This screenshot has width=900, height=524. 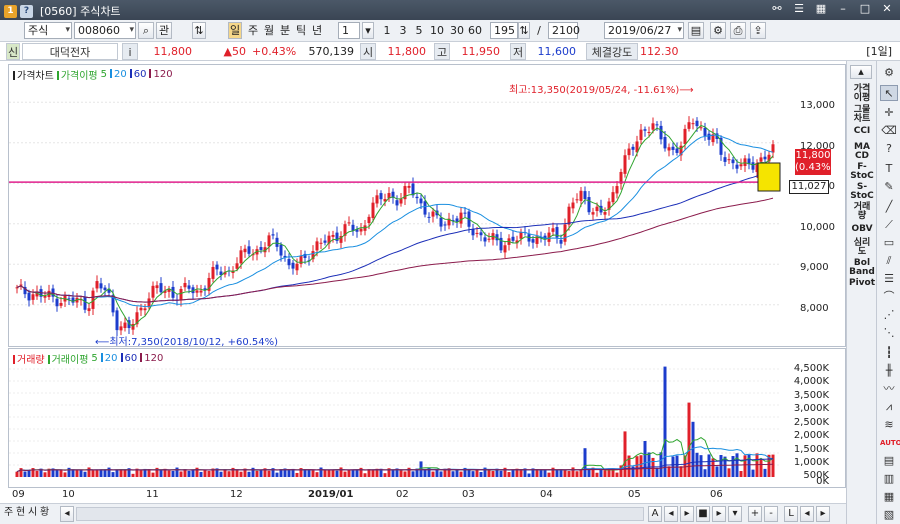 What do you see at coordinates (360, 514) in the screenshot?
I see `horizontal-scrollbar` at bounding box center [360, 514].